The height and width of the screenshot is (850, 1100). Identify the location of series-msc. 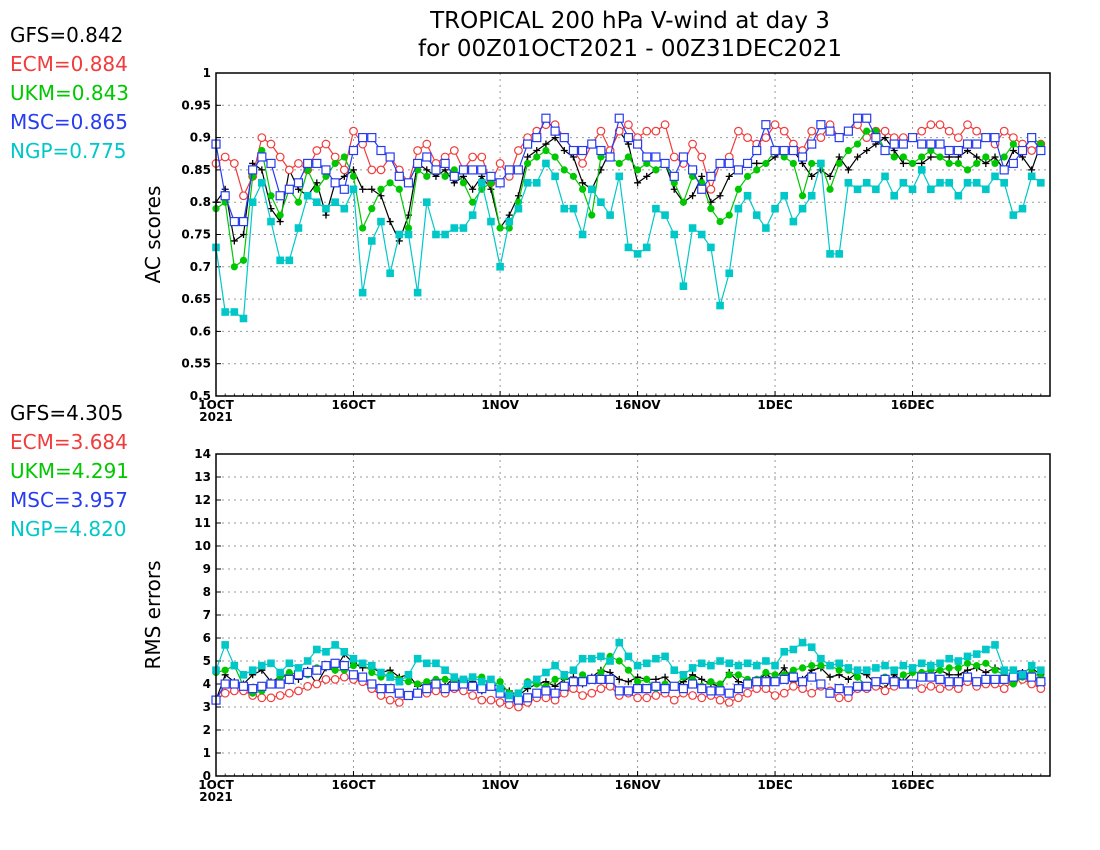
(628, 681).